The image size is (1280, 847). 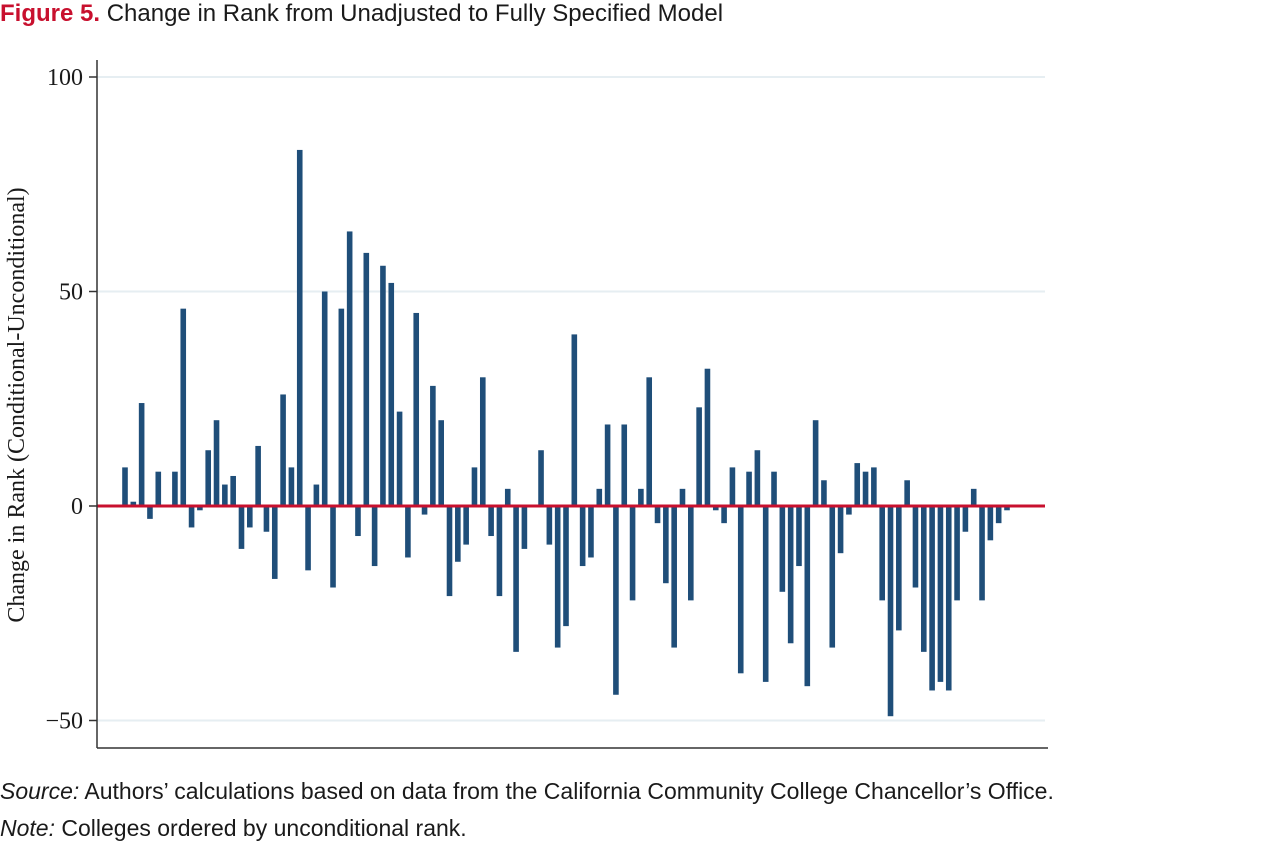 What do you see at coordinates (65, 78) in the screenshot?
I see `y-tick-label: 100` at bounding box center [65, 78].